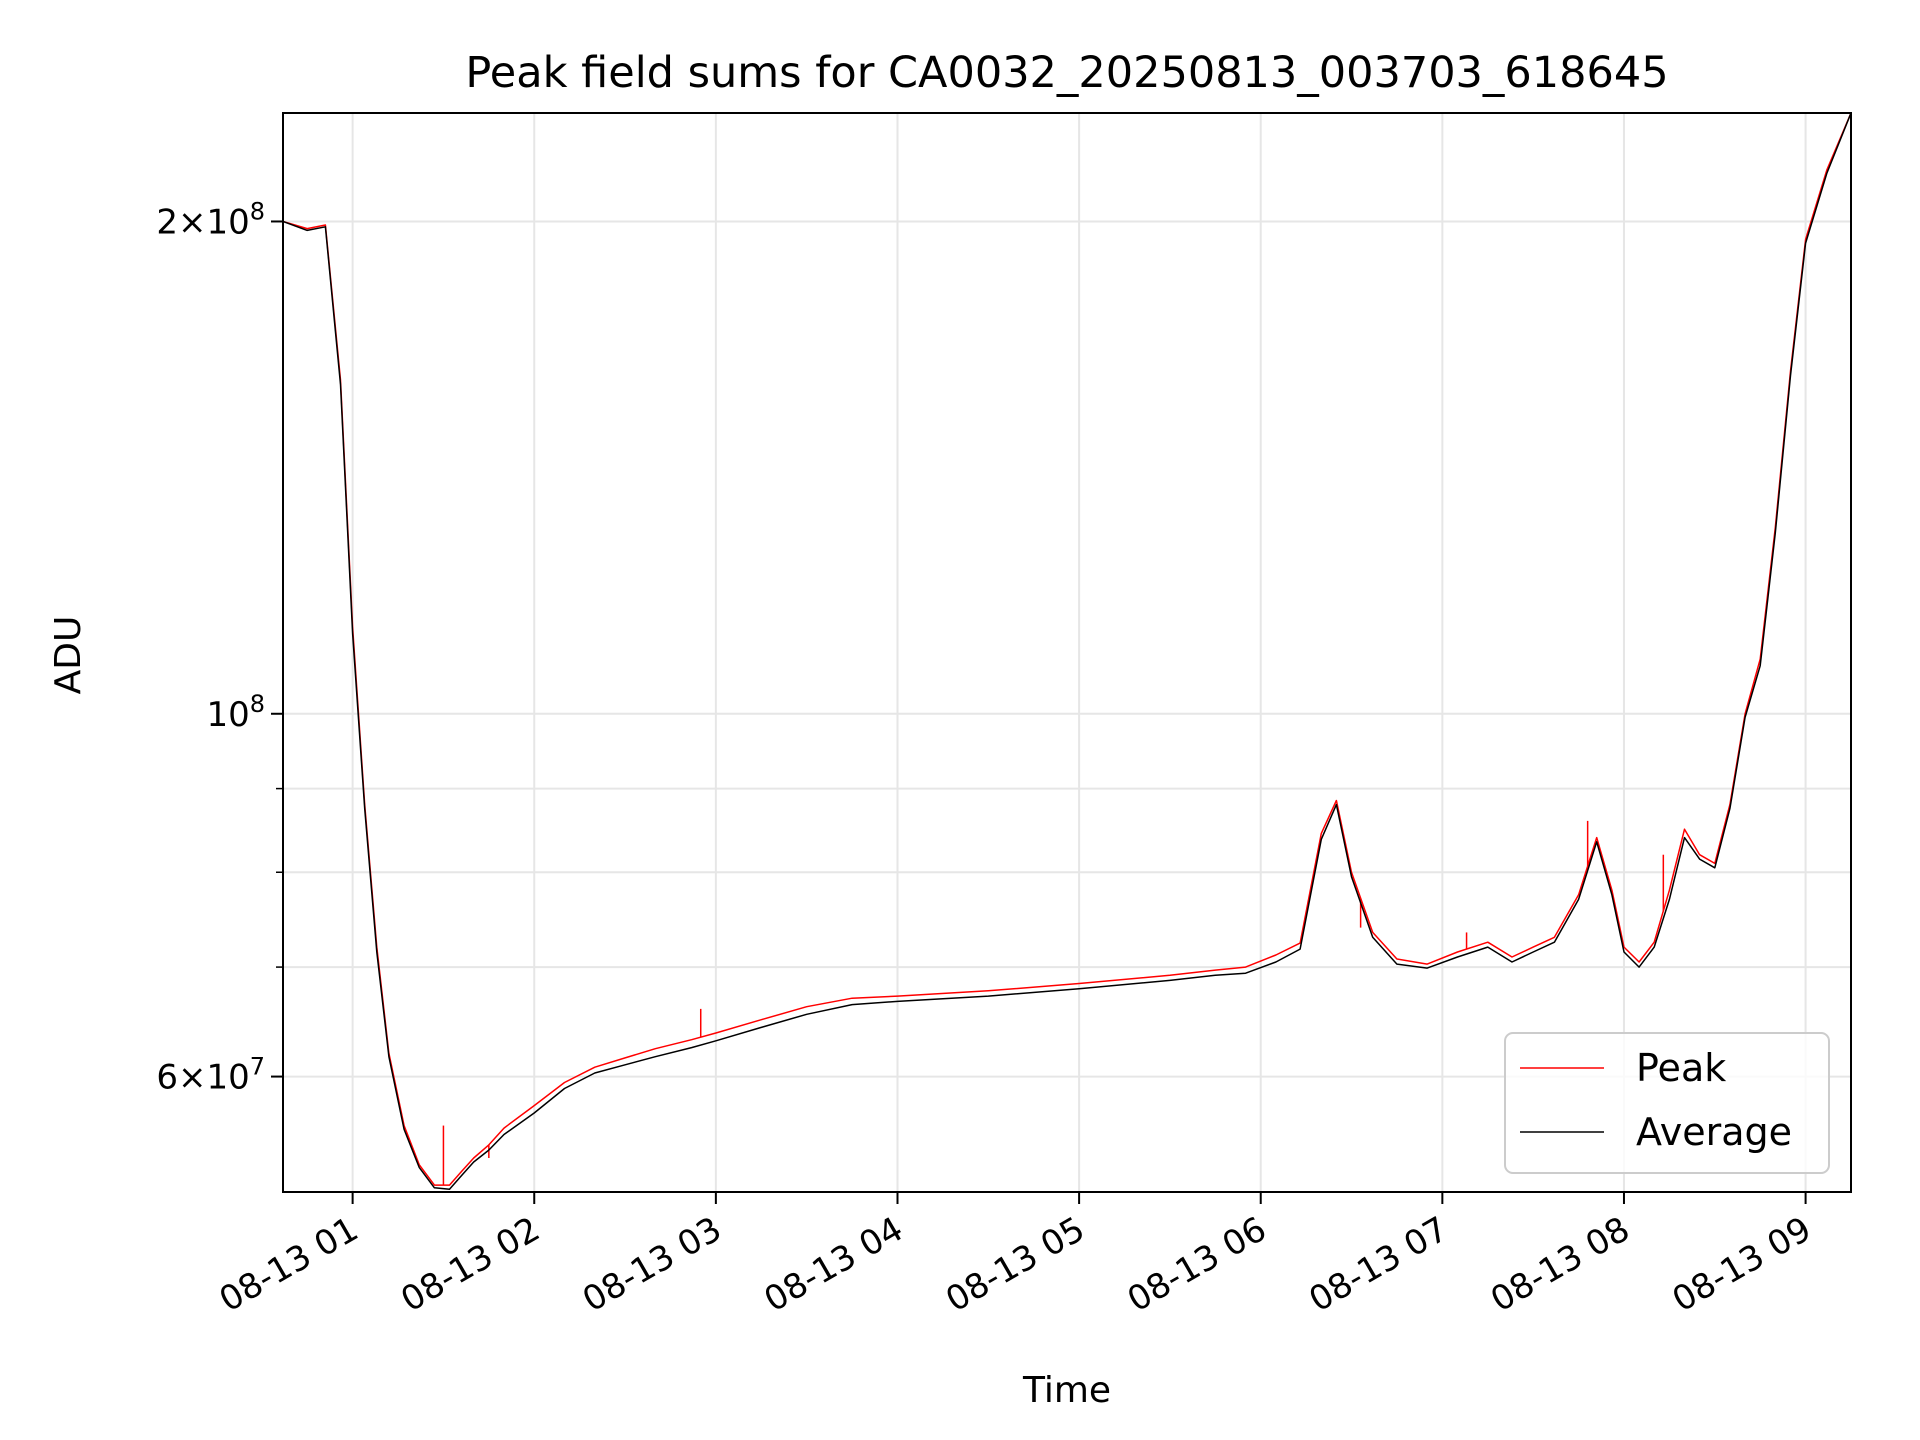  I want to click on x-tick-label: 08-13 02, so click(470, 1264).